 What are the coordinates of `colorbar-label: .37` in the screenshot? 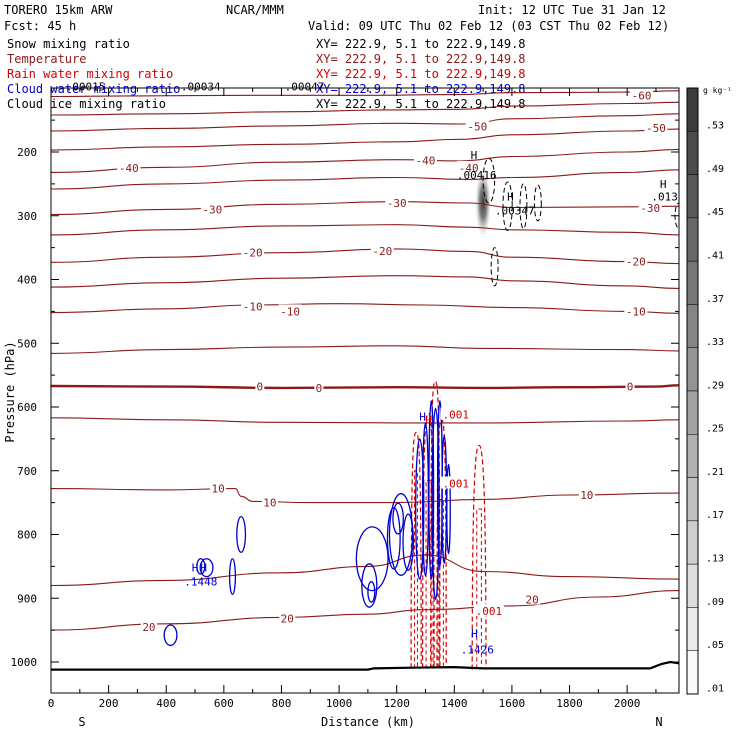 It's located at (715, 299).